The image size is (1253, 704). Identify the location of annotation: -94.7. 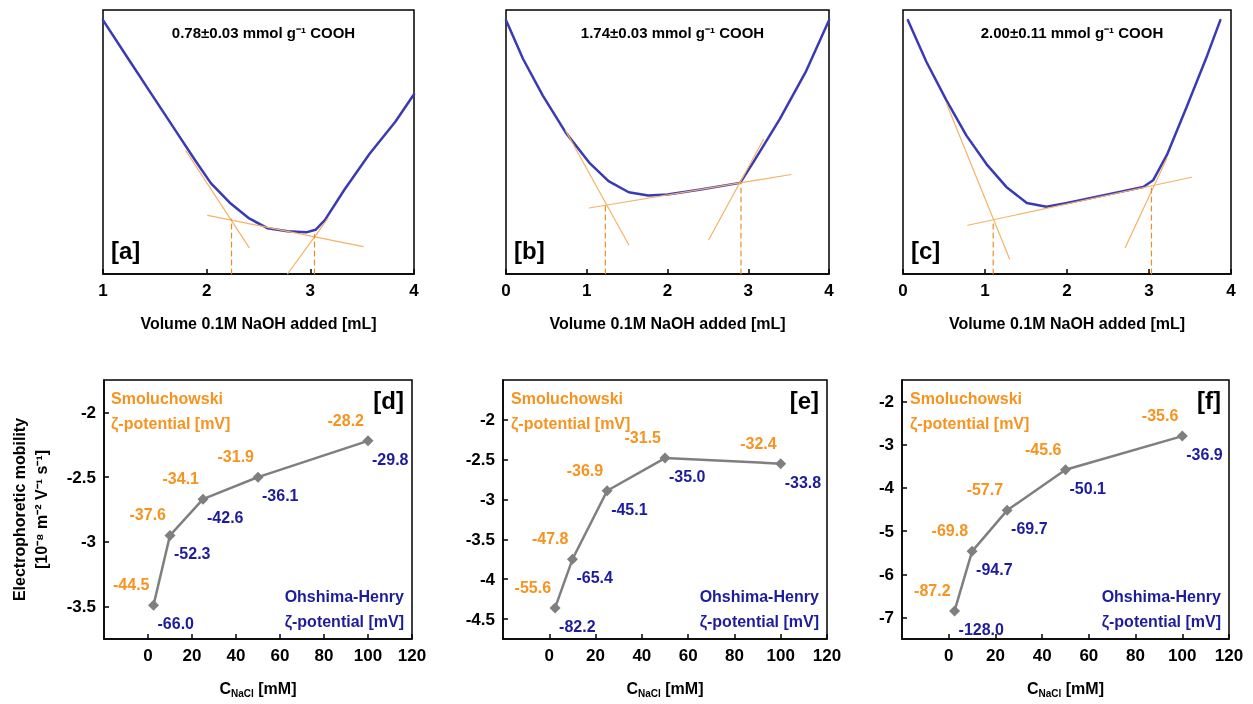
(994, 570).